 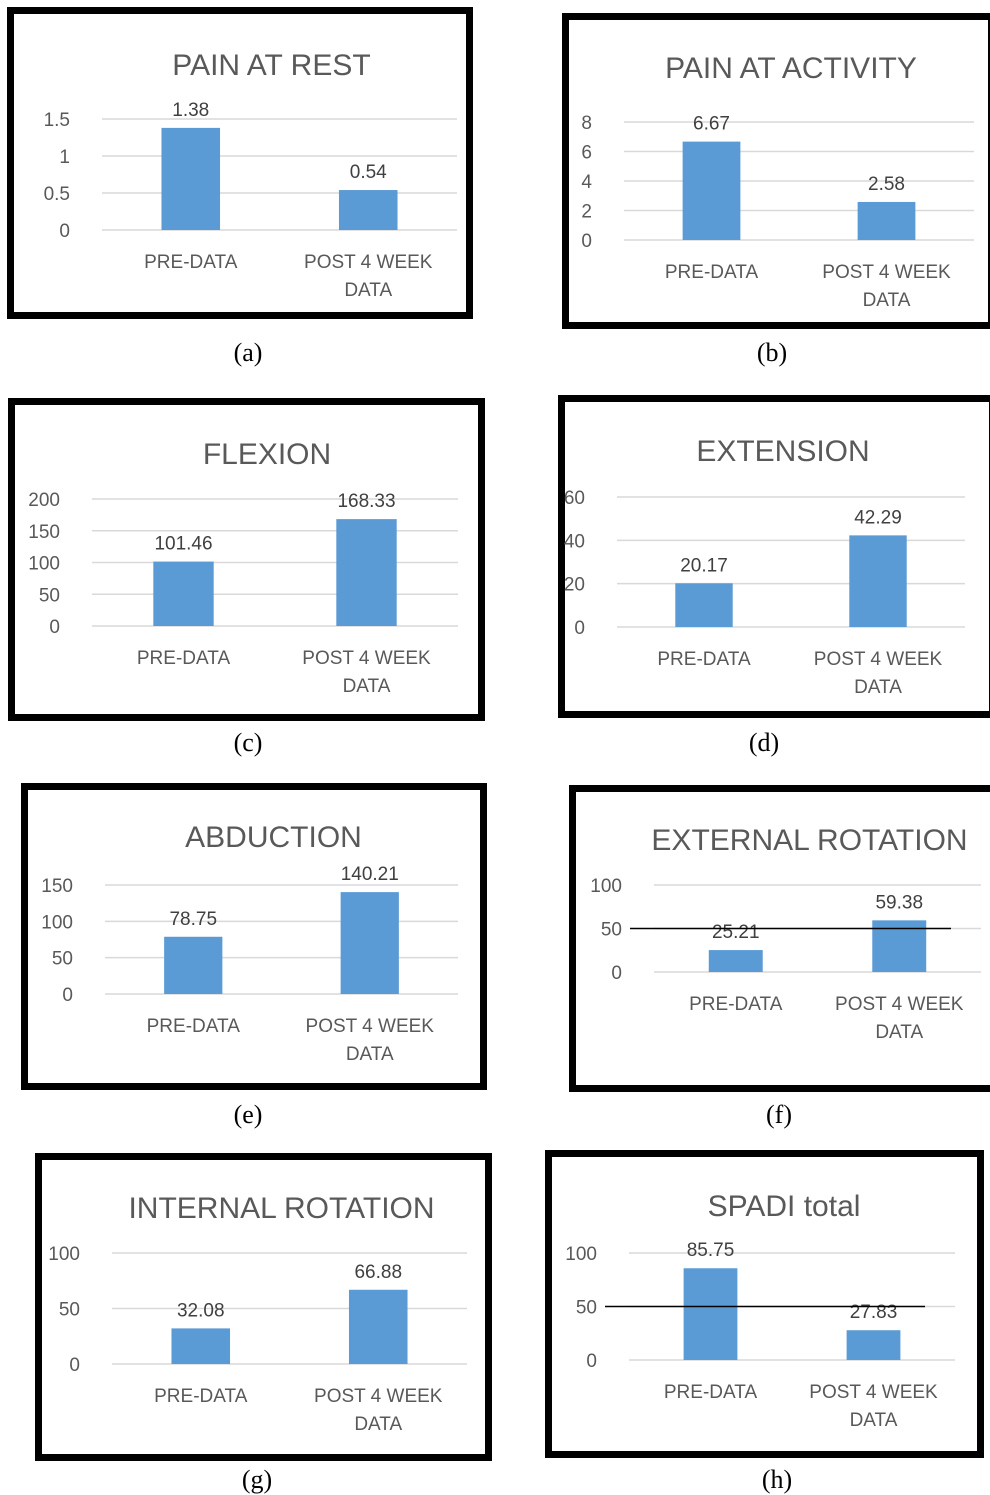 I want to click on chart-title: PAIN AT ACTIVITY, so click(x=791, y=68).